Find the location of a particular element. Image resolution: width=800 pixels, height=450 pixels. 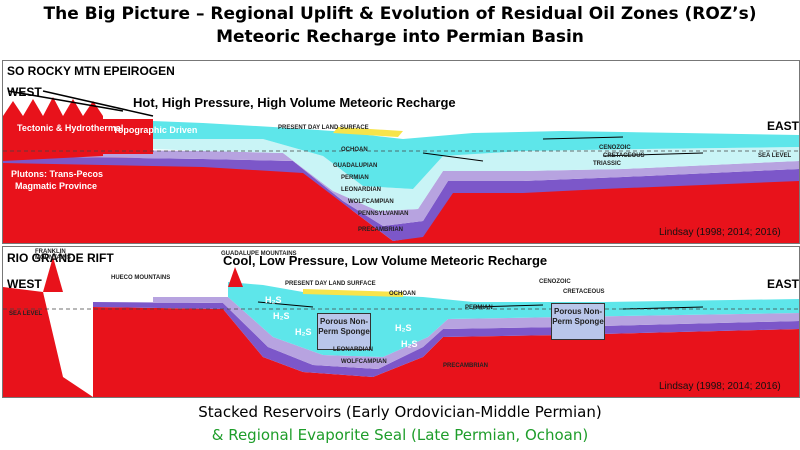

p2-leonardian: LEONARDIAN is located at coordinates (353, 350).